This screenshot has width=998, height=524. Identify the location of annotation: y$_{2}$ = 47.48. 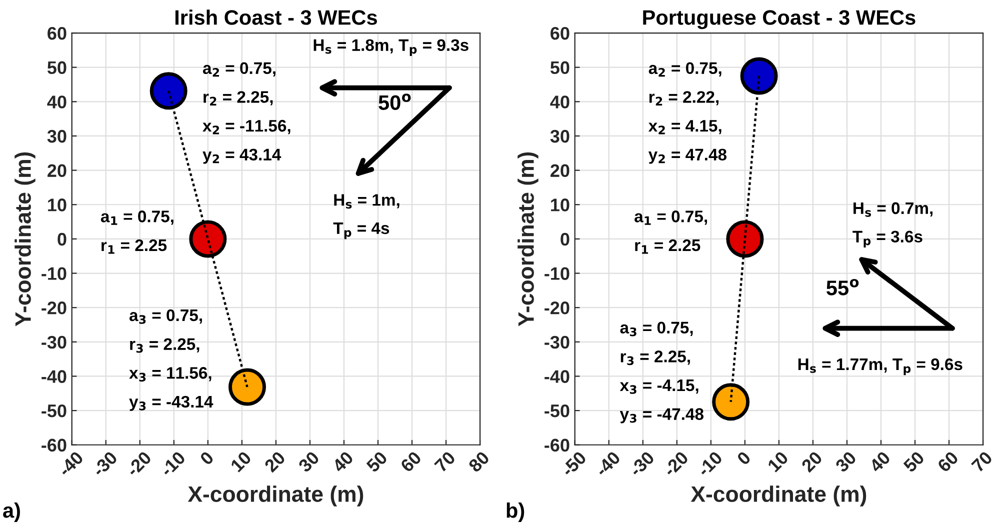
(687, 156).